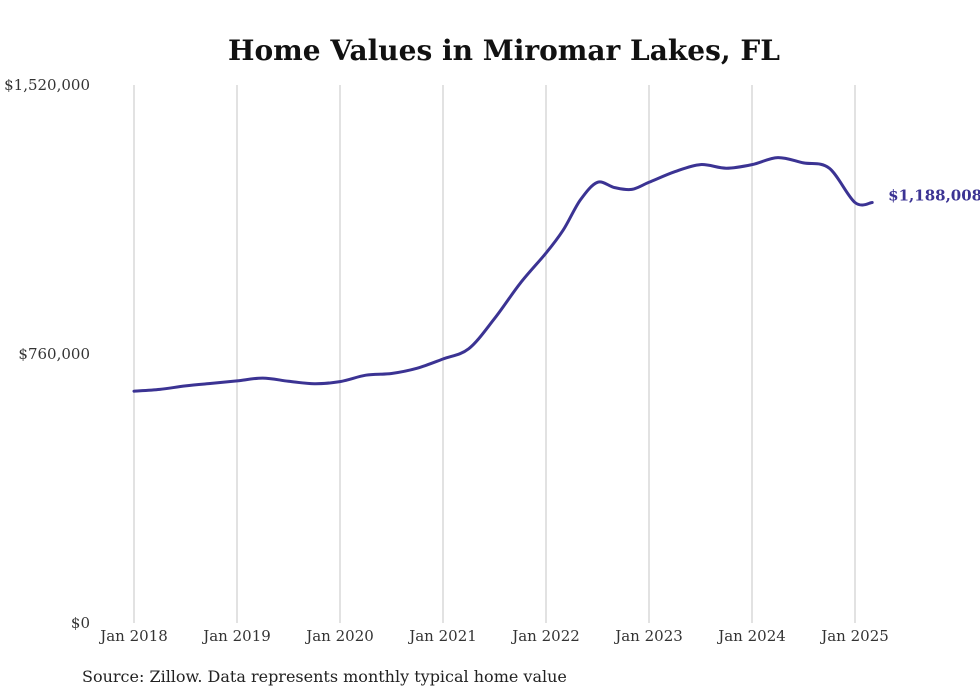 The height and width of the screenshot is (699, 980). What do you see at coordinates (133, 636) in the screenshot?
I see `x-tick-label: Jan 2018` at bounding box center [133, 636].